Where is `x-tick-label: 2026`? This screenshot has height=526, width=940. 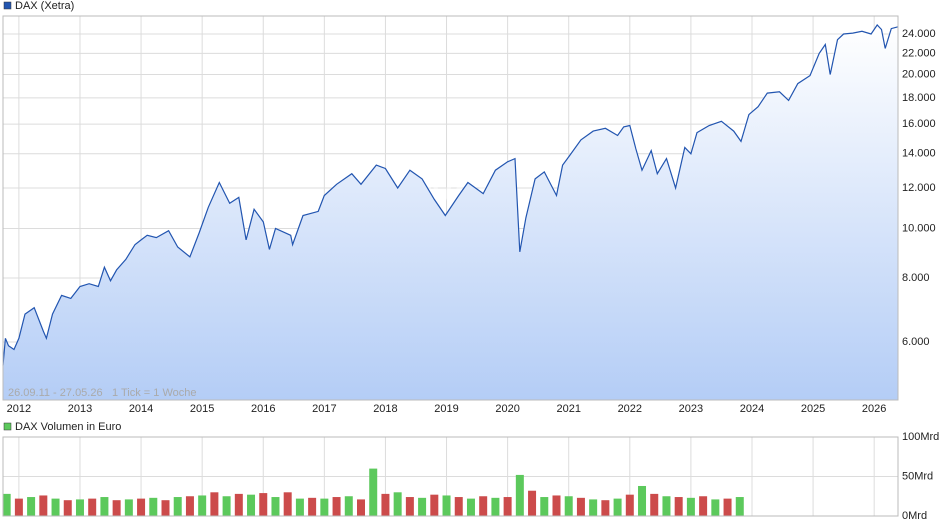 x-tick-label: 2026 is located at coordinates (874, 409).